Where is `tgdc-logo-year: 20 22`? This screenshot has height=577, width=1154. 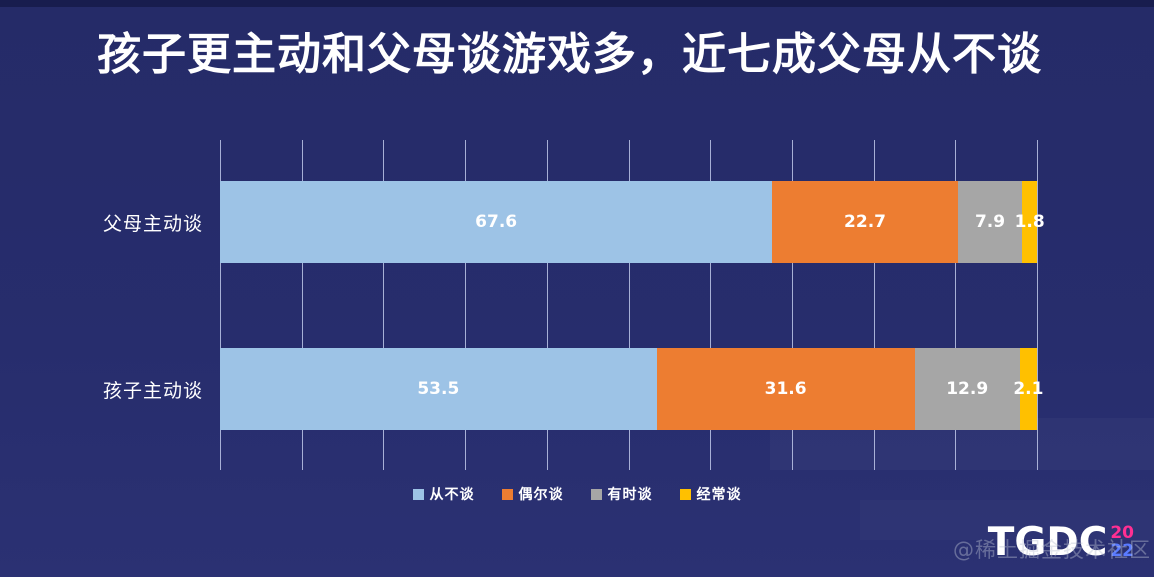
tgdc-logo-year: 20 22 is located at coordinates (1122, 541).